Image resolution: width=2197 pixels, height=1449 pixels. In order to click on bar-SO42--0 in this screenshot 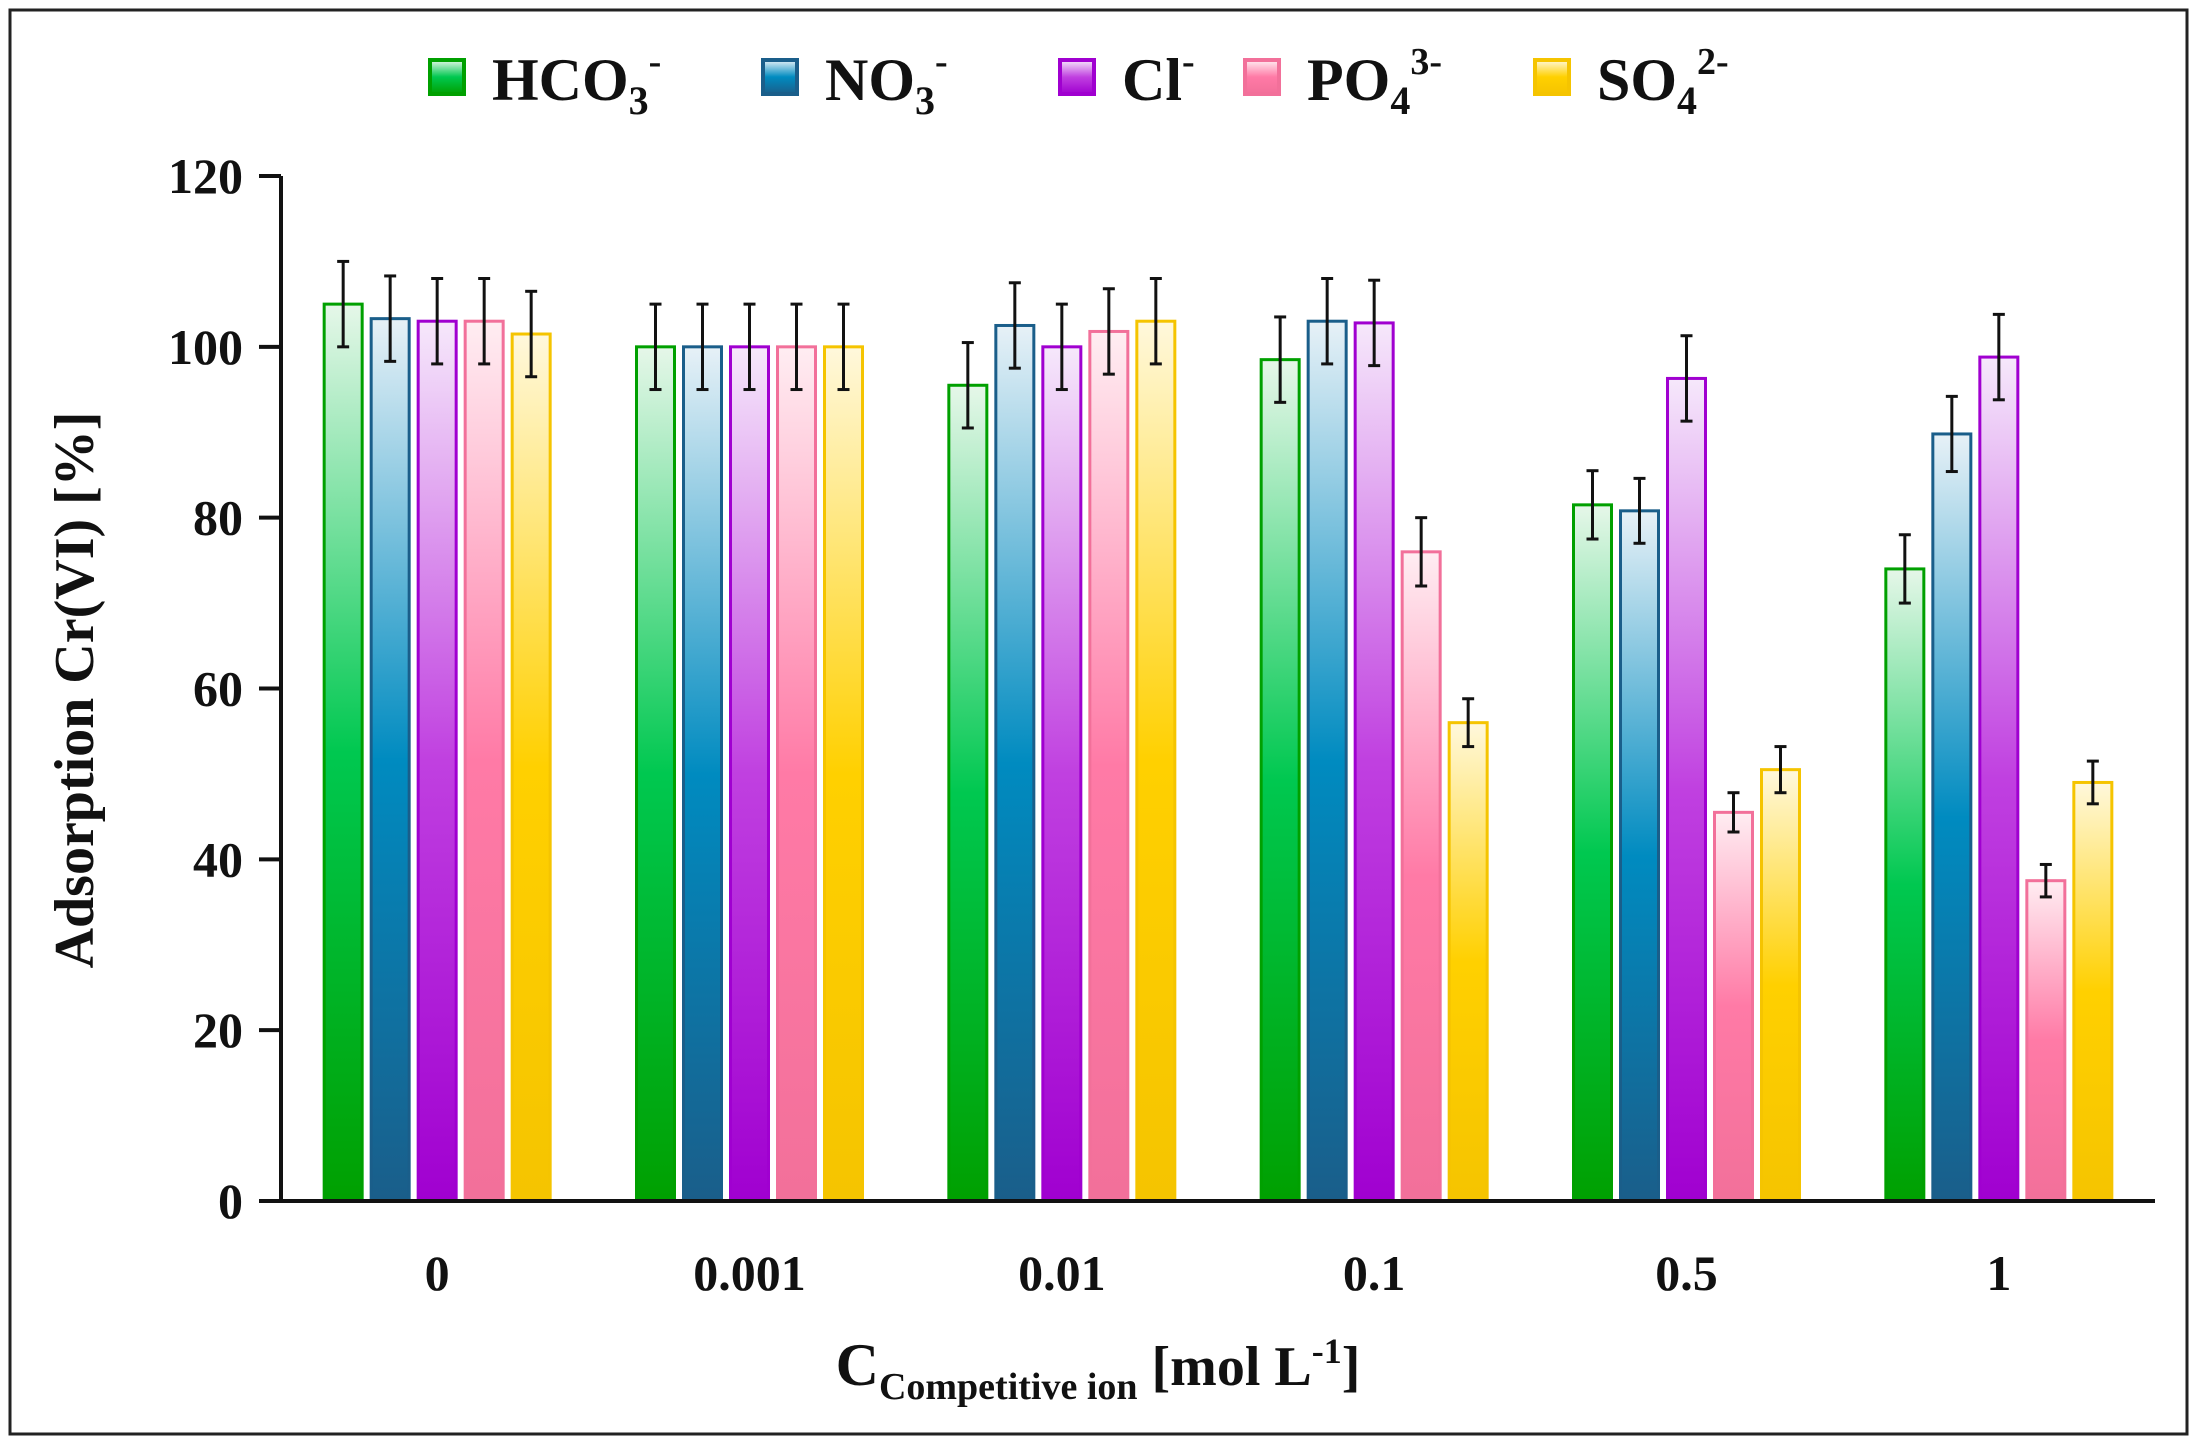, I will do `click(531, 767)`.